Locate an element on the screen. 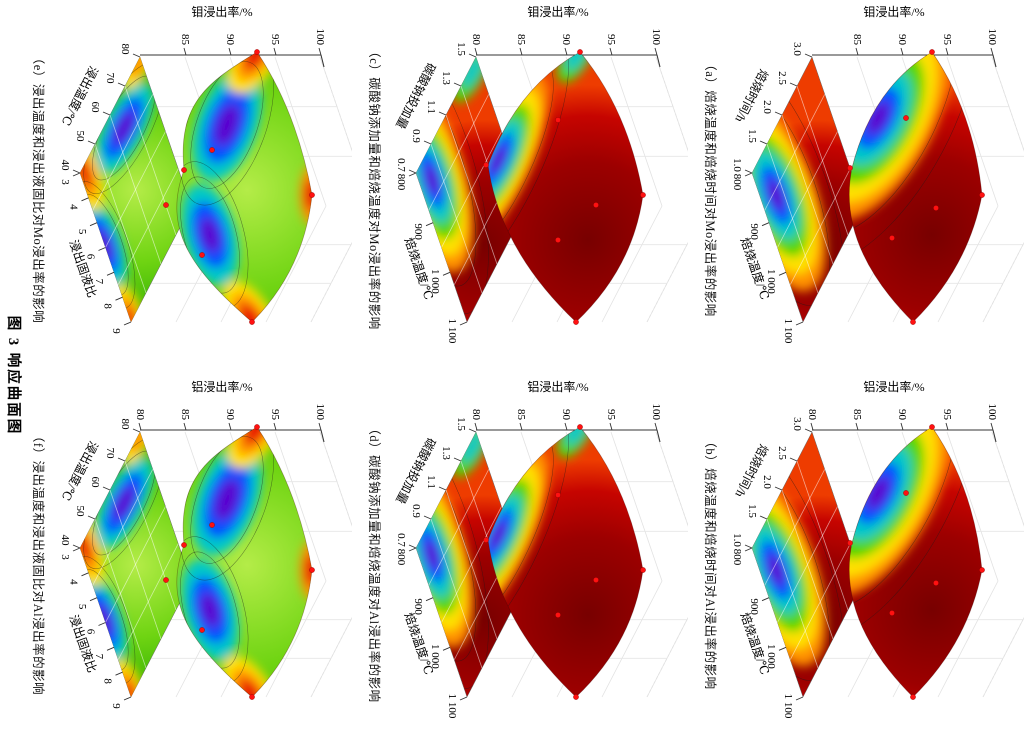 The image size is (1024, 751). panel-caption-b: （b）焙烧温度和焙烧时间对Al浸出率的影响 is located at coordinates (710, 562).